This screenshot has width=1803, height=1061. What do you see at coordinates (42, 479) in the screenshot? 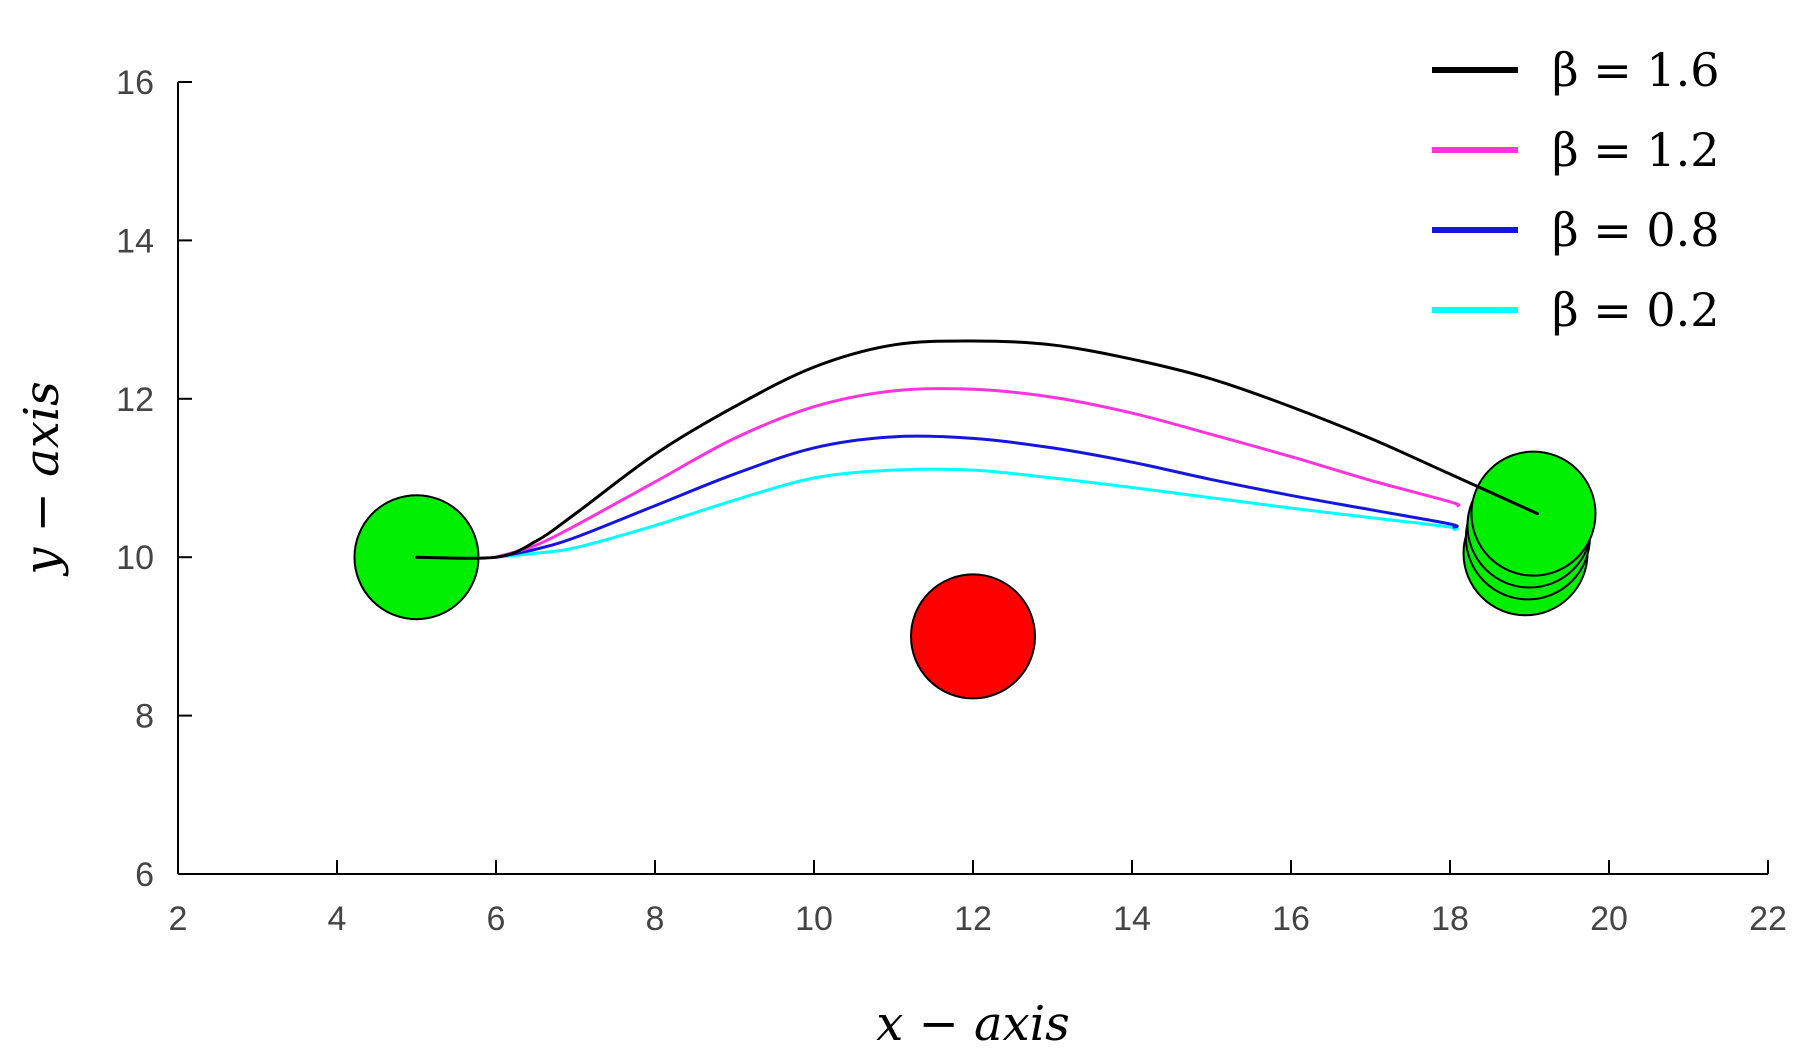
I see `y-axis-title: y − axis` at bounding box center [42, 479].